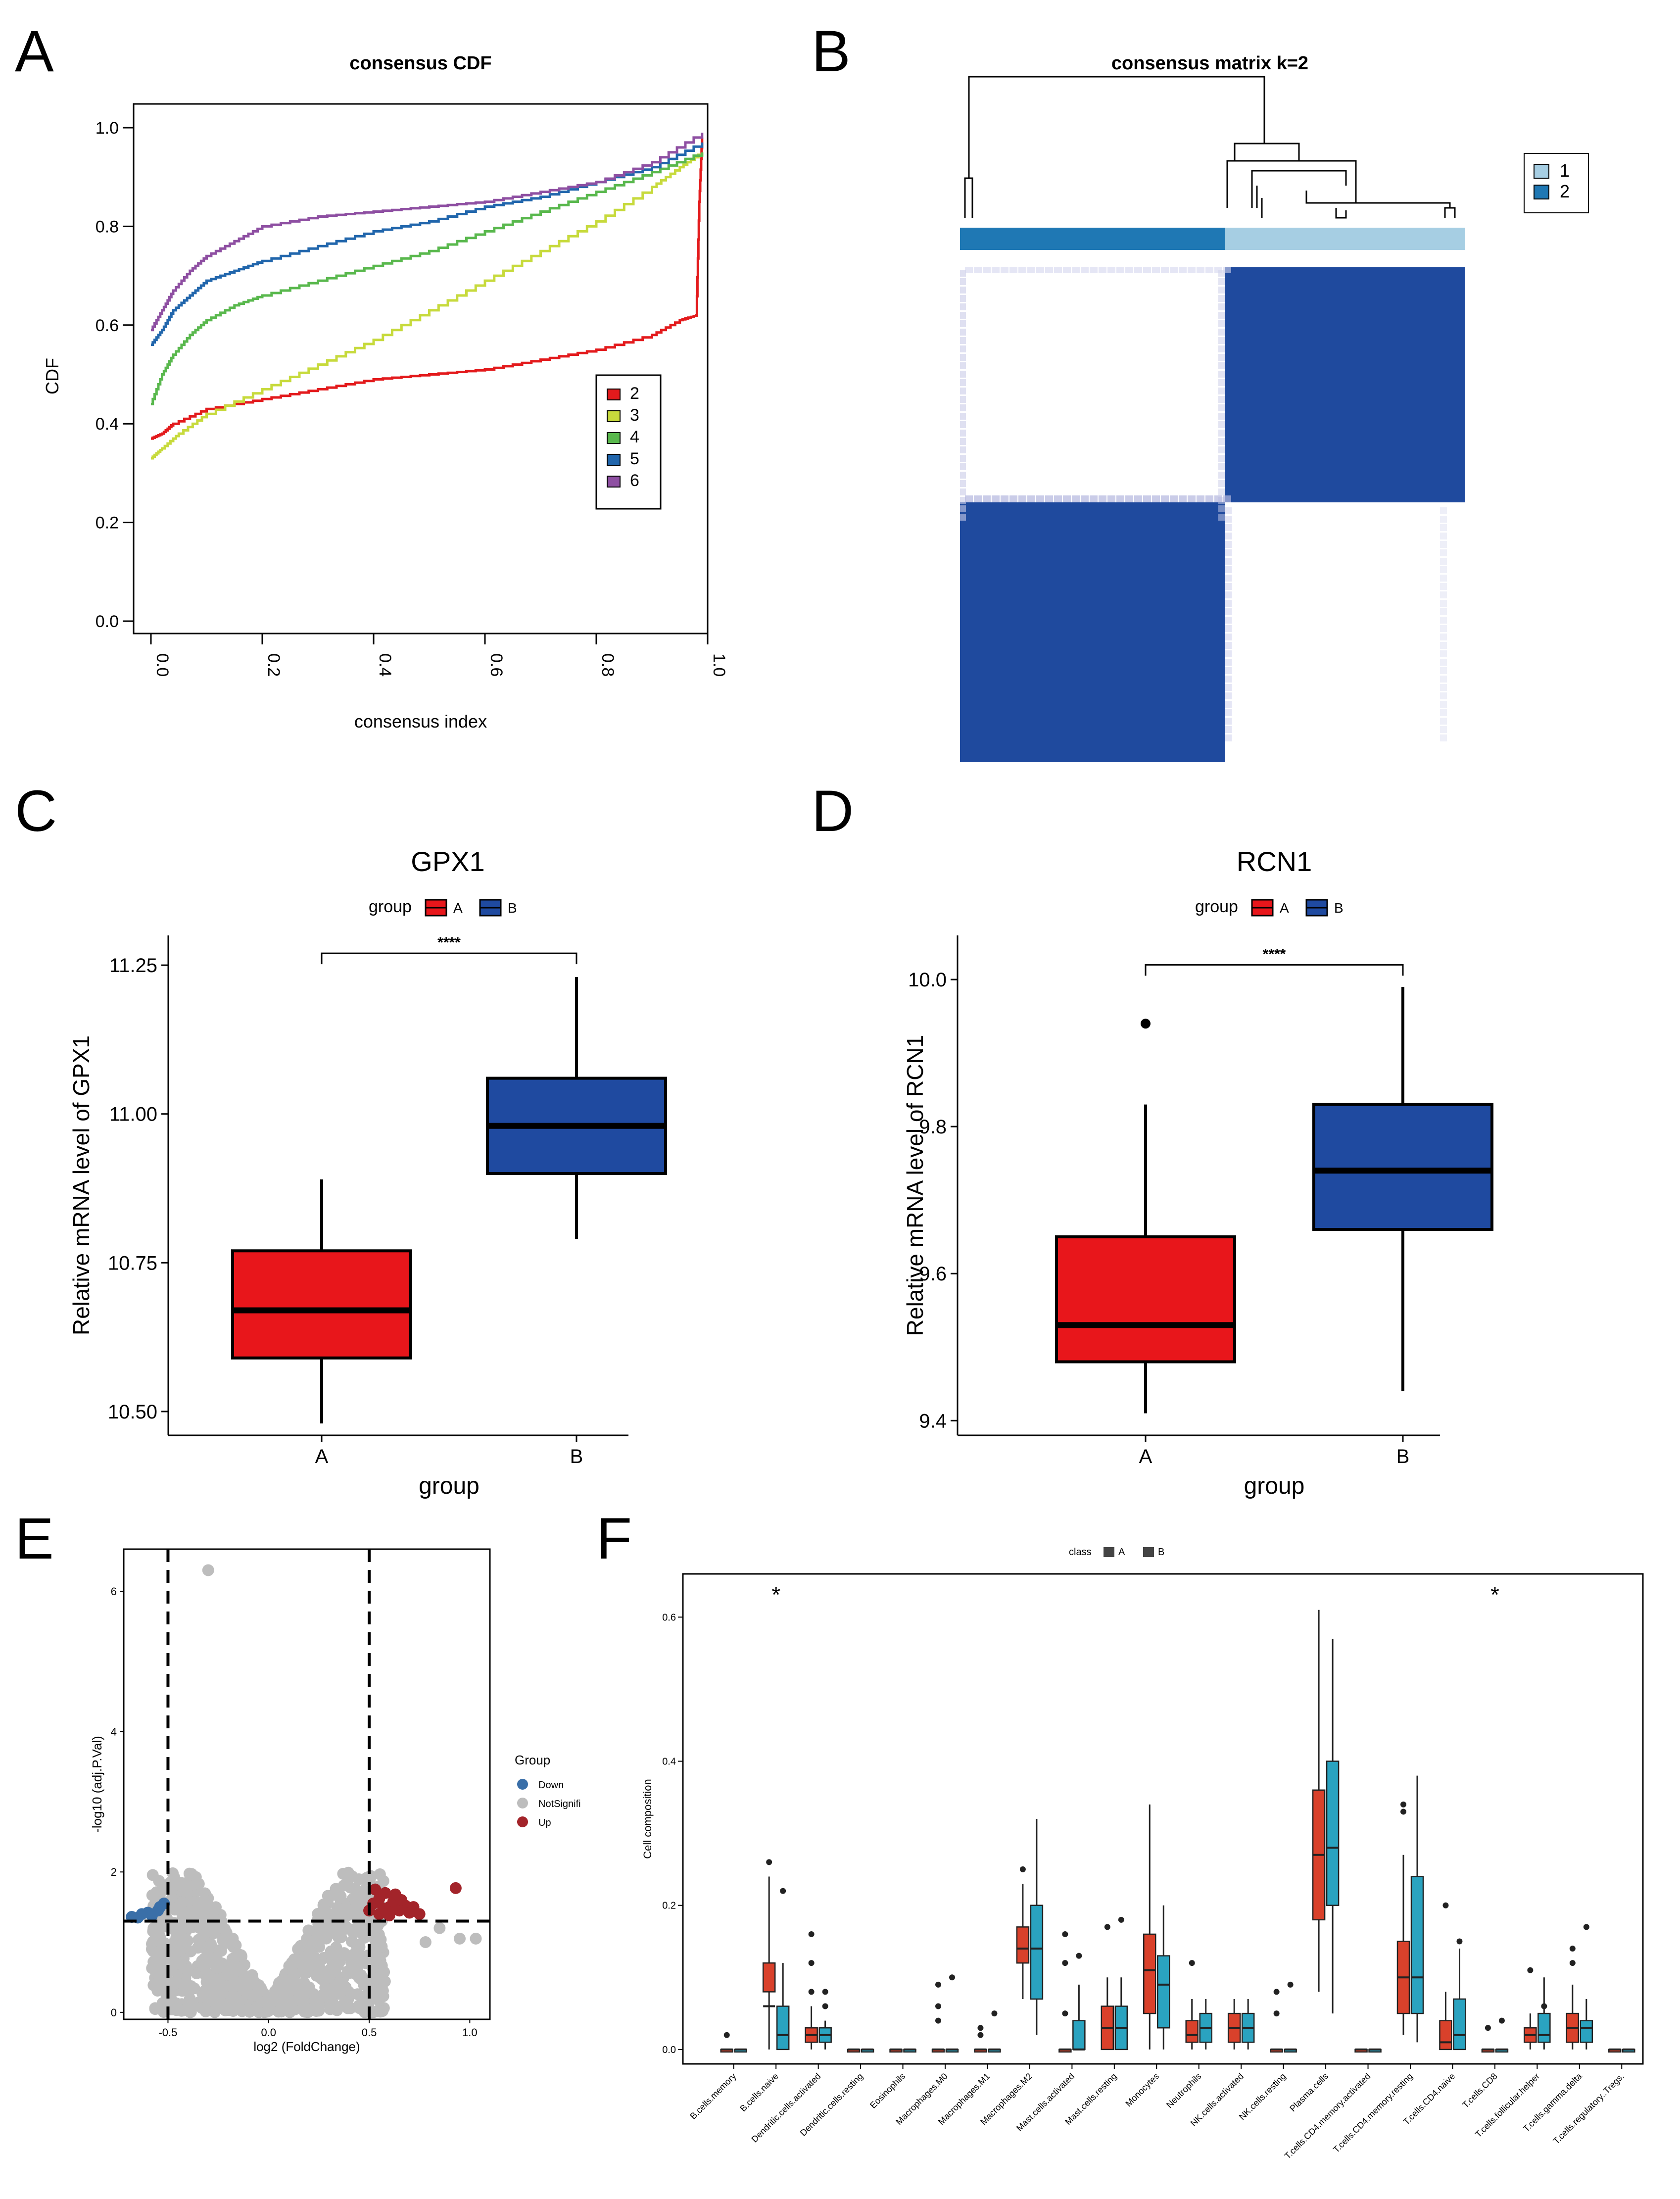 The width and height of the screenshot is (1680, 2199). What do you see at coordinates (1210, 64) in the screenshot?
I see `matrix-title: consensus matrix k=2` at bounding box center [1210, 64].